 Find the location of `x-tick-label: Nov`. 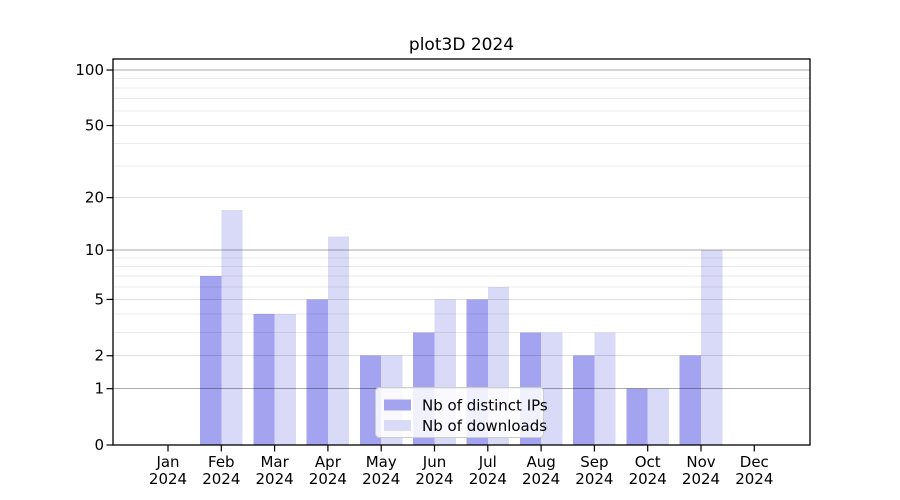

x-tick-label: Nov is located at coordinates (700, 462).